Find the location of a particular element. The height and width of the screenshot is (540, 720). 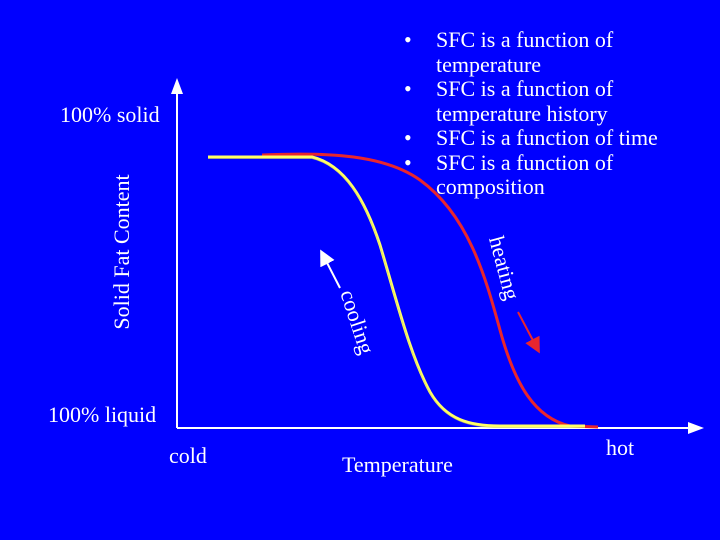

bullet-text: SFC is a function of temperature history is located at coordinates (525, 101).